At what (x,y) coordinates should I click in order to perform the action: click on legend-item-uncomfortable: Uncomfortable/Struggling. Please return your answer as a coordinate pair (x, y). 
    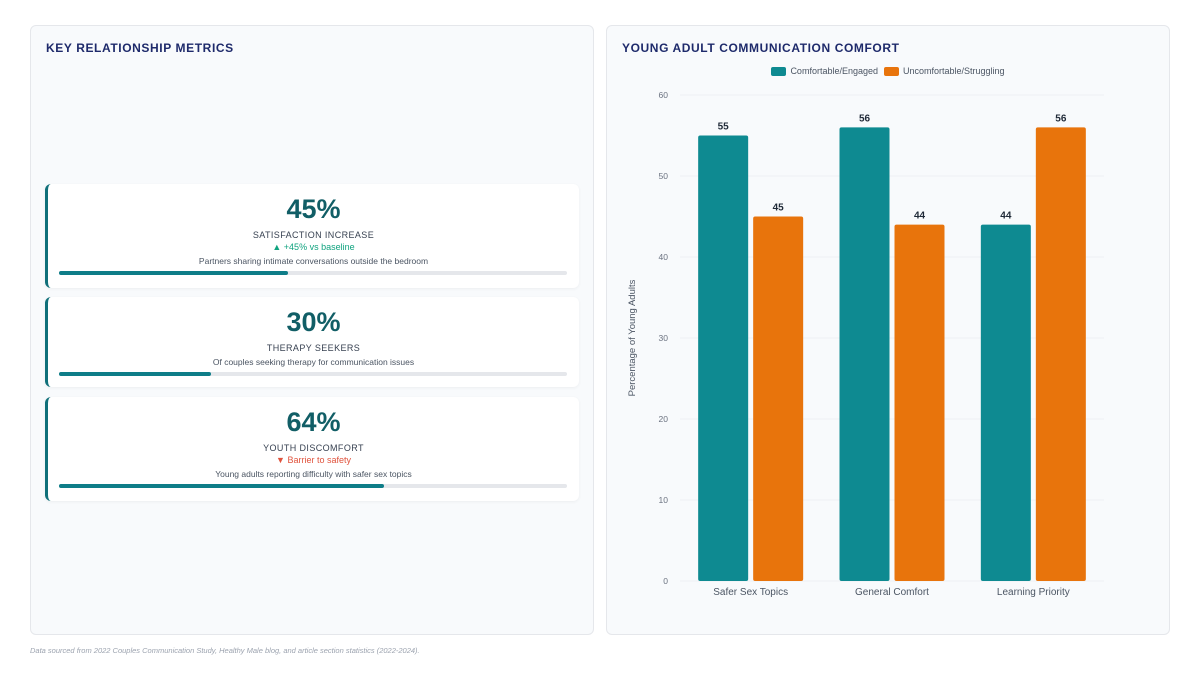
    Looking at the image, I should click on (944, 71).